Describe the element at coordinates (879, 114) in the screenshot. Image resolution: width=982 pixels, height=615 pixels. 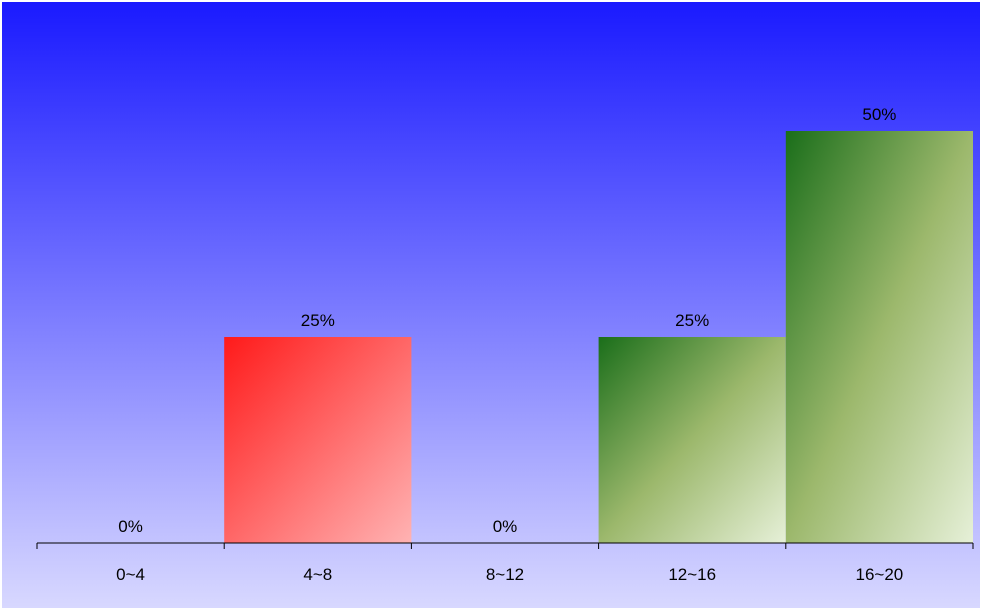
I see `value-label-16~20: 50%` at that location.